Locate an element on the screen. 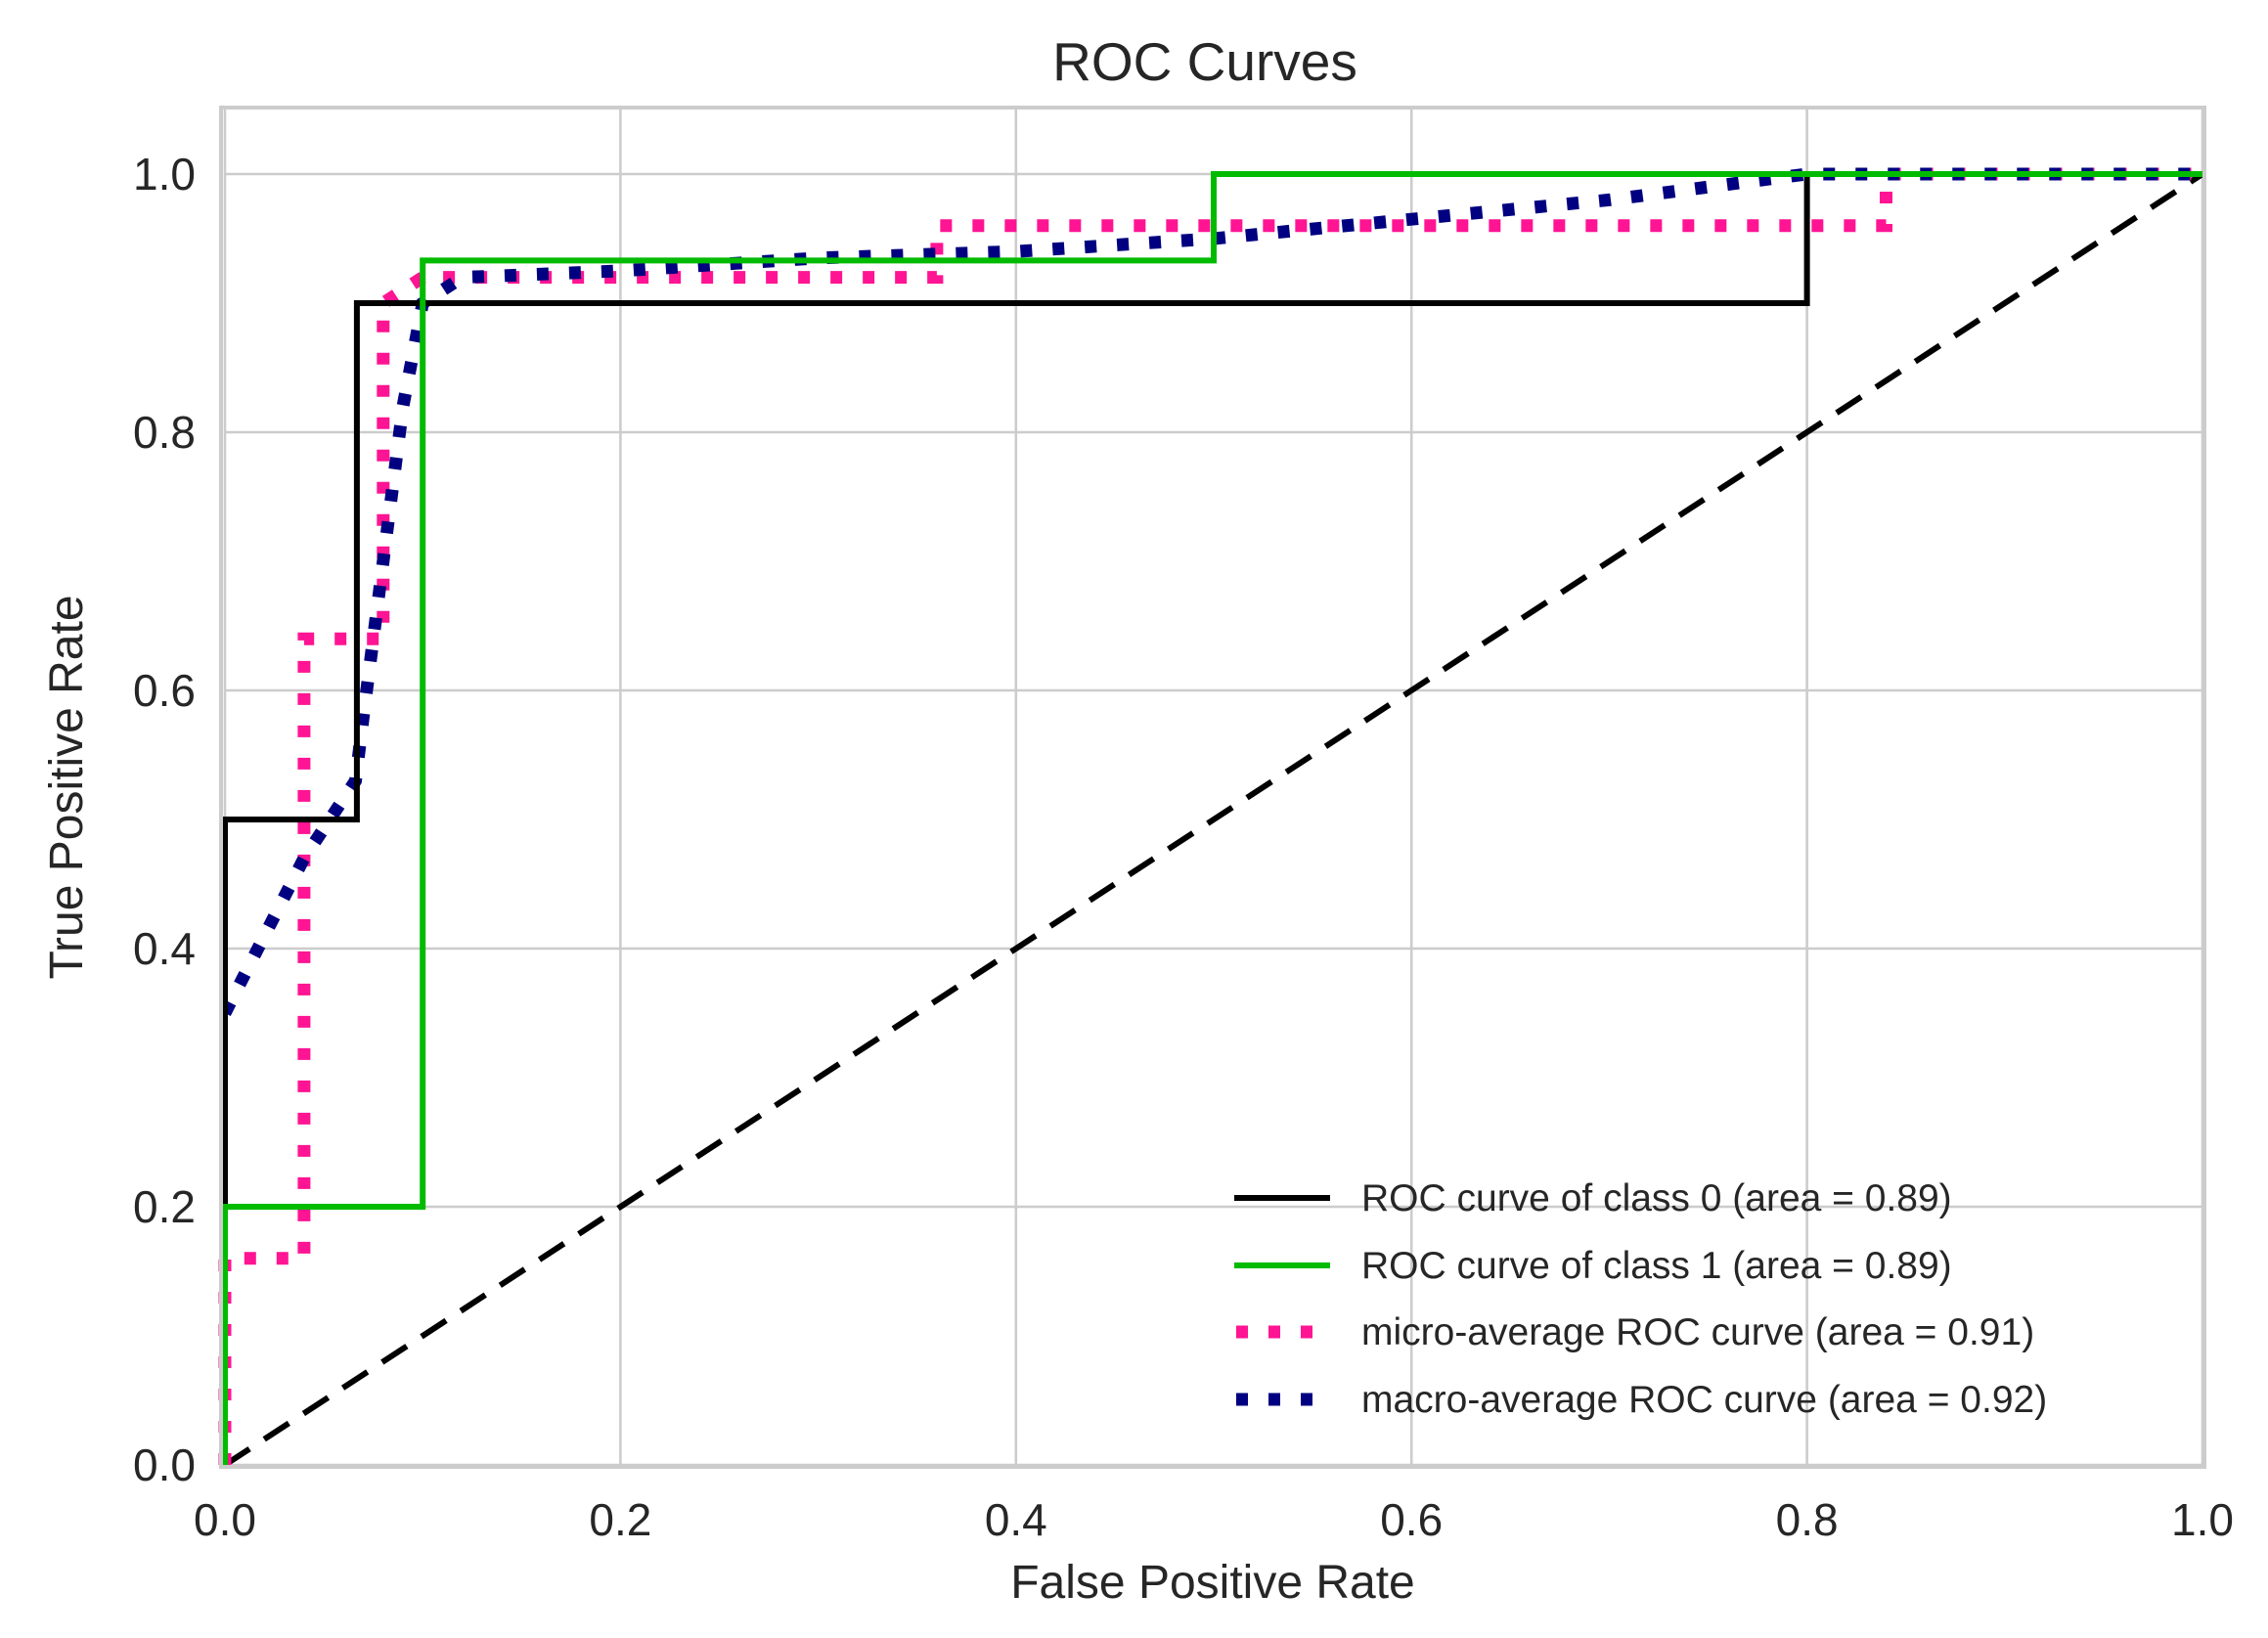 This screenshot has height=1638, width=2268. y-tick-labels: 0.0 0.2 0.4 0.6 0.8 1.0 is located at coordinates (164, 819).